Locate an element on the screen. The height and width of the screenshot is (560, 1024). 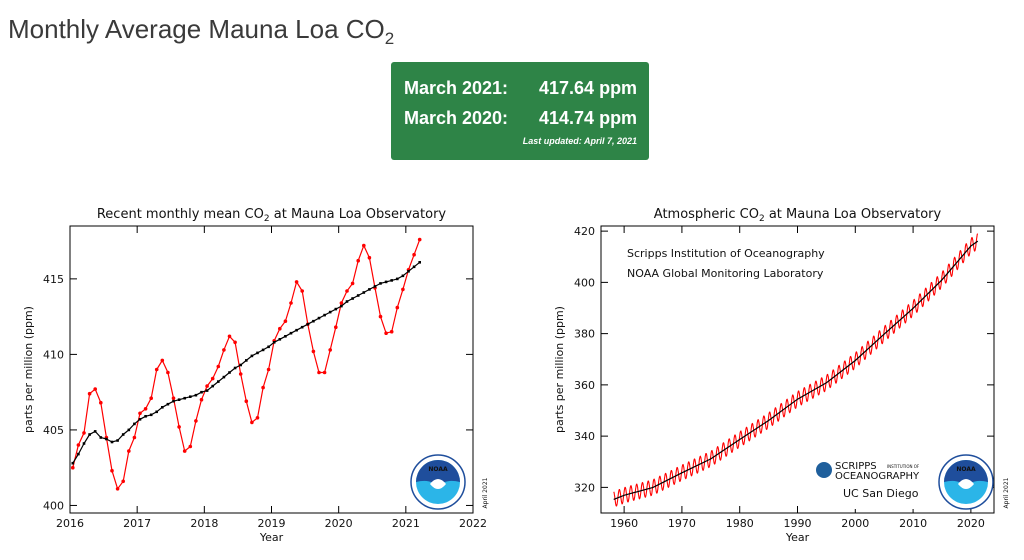
y-tick-label: 415 is located at coordinates (53, 279).